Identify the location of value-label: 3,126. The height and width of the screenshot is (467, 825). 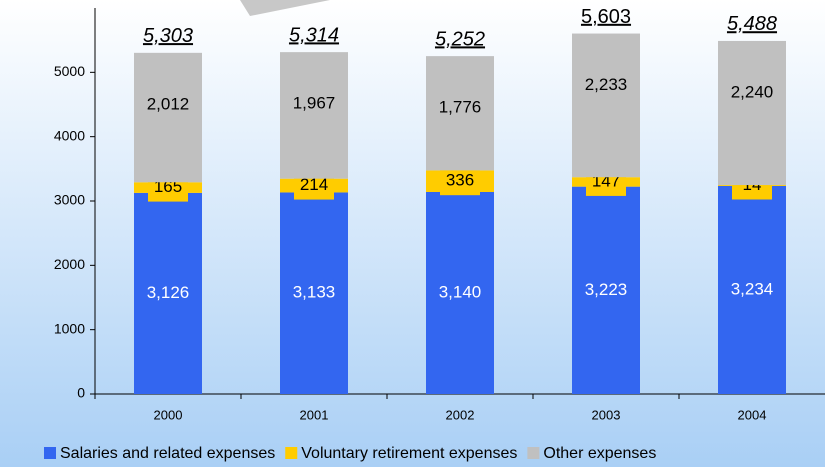
(168, 292).